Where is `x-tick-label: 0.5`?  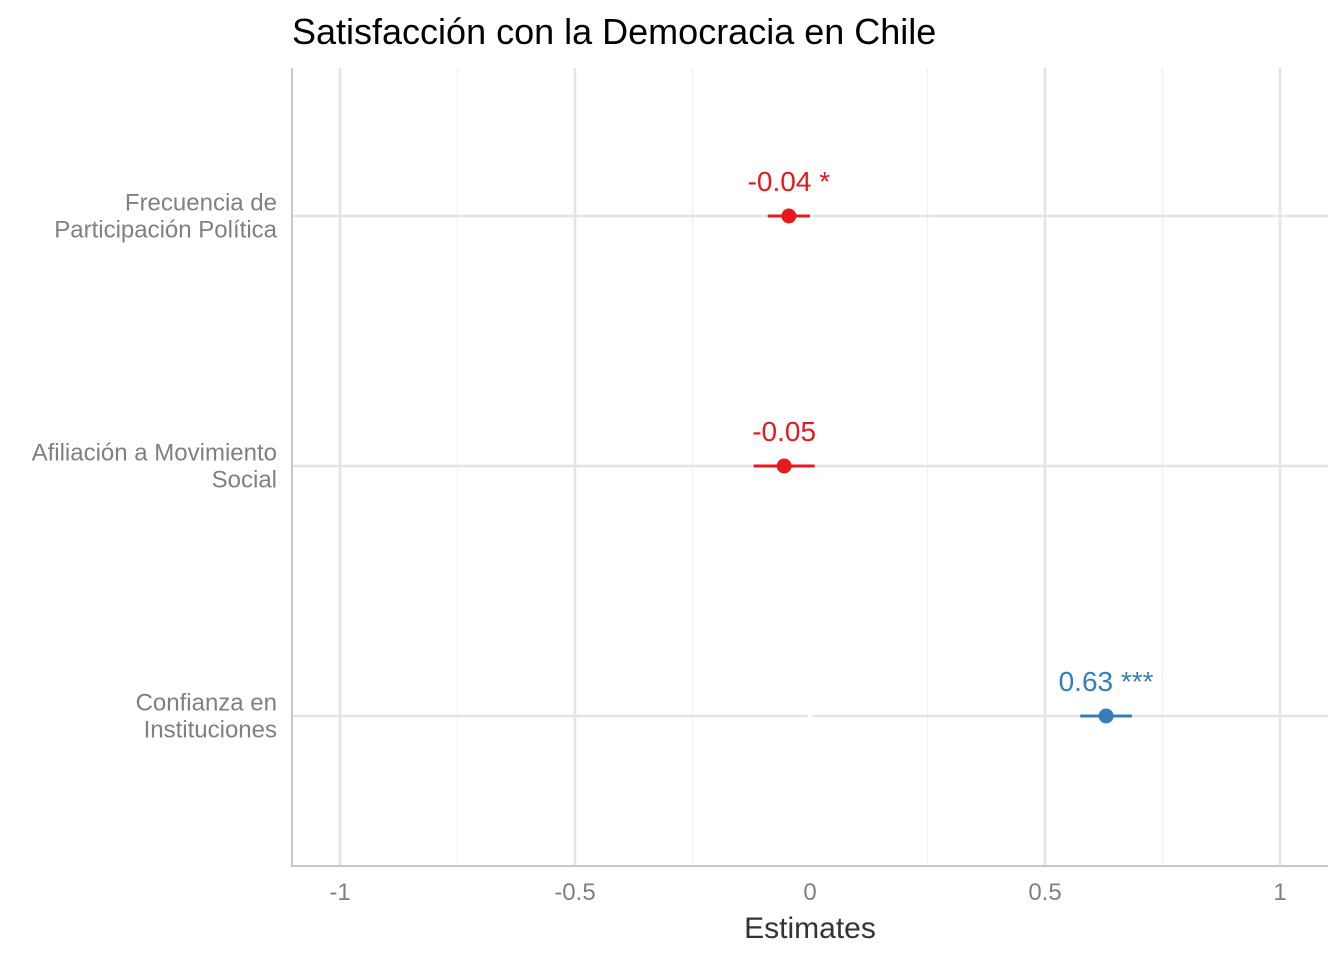 x-tick-label: 0.5 is located at coordinates (1044, 892).